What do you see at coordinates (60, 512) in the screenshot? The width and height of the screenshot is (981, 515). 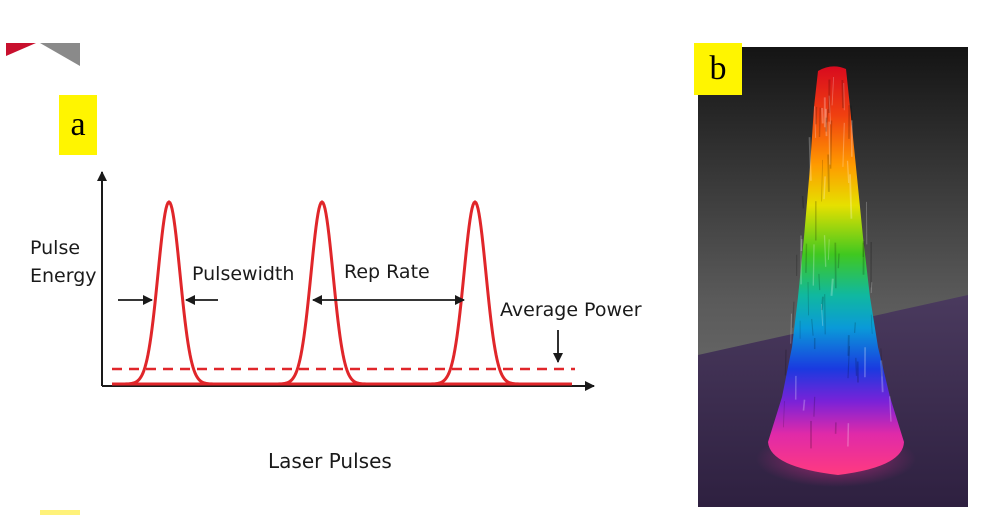 I see `partial-label-fragment` at bounding box center [60, 512].